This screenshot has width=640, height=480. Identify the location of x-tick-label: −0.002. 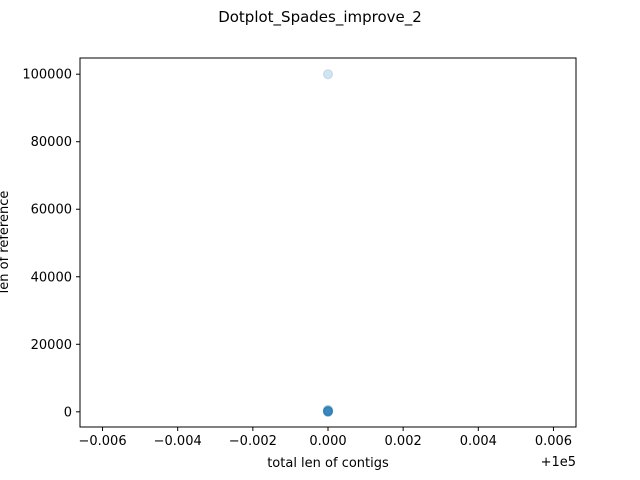
(253, 441).